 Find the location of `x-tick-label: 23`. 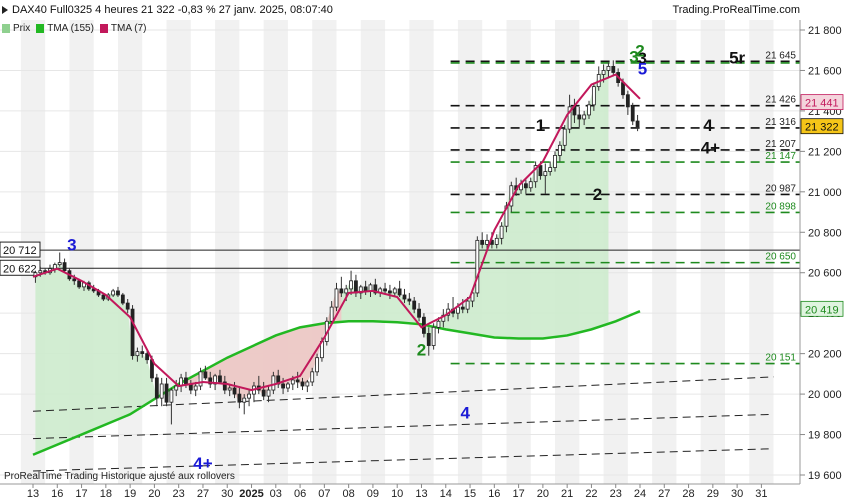

x-tick-label: 23 is located at coordinates (616, 494).